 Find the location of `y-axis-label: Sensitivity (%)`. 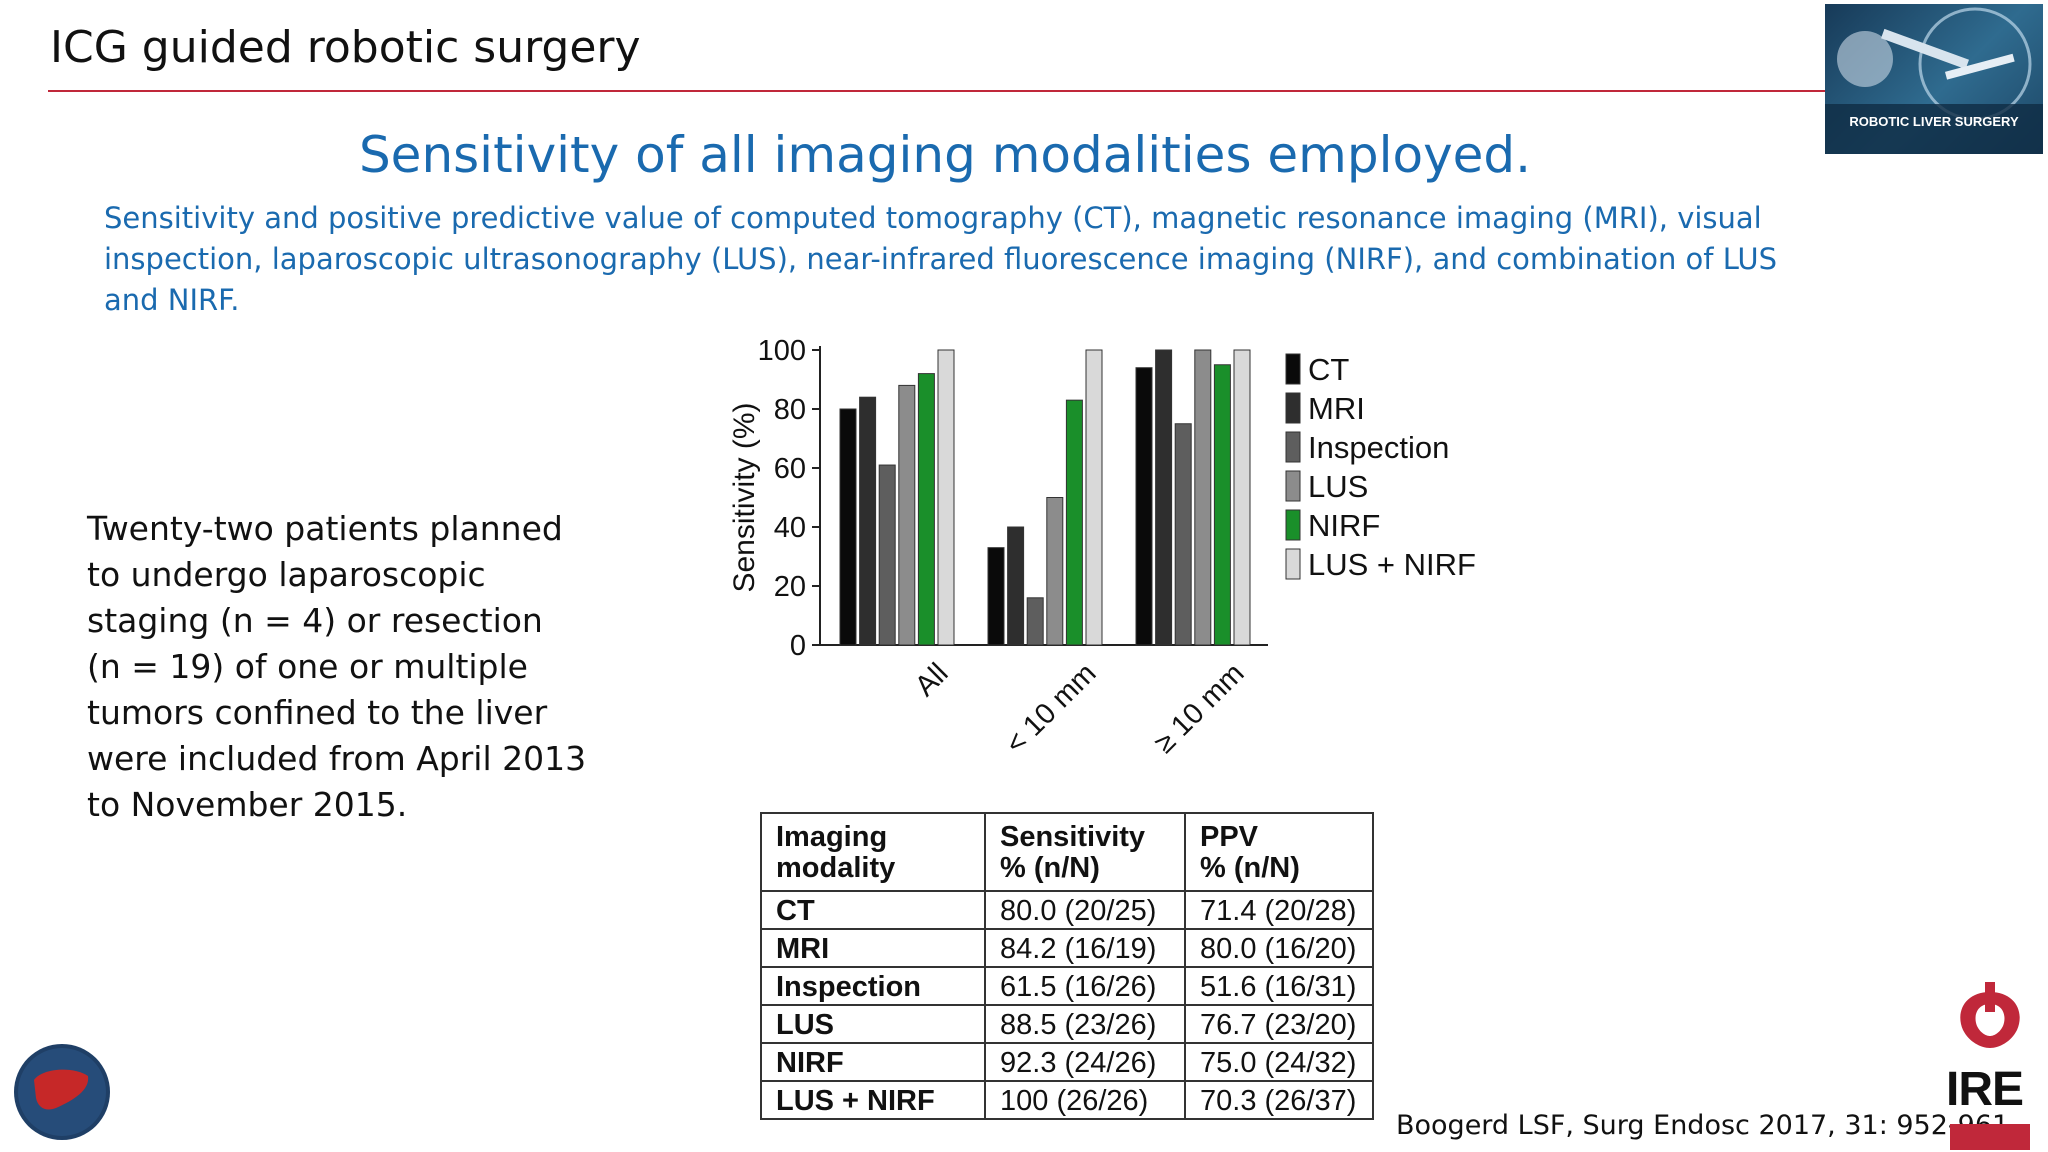

y-axis-label: Sensitivity (%) is located at coordinates (744, 497).